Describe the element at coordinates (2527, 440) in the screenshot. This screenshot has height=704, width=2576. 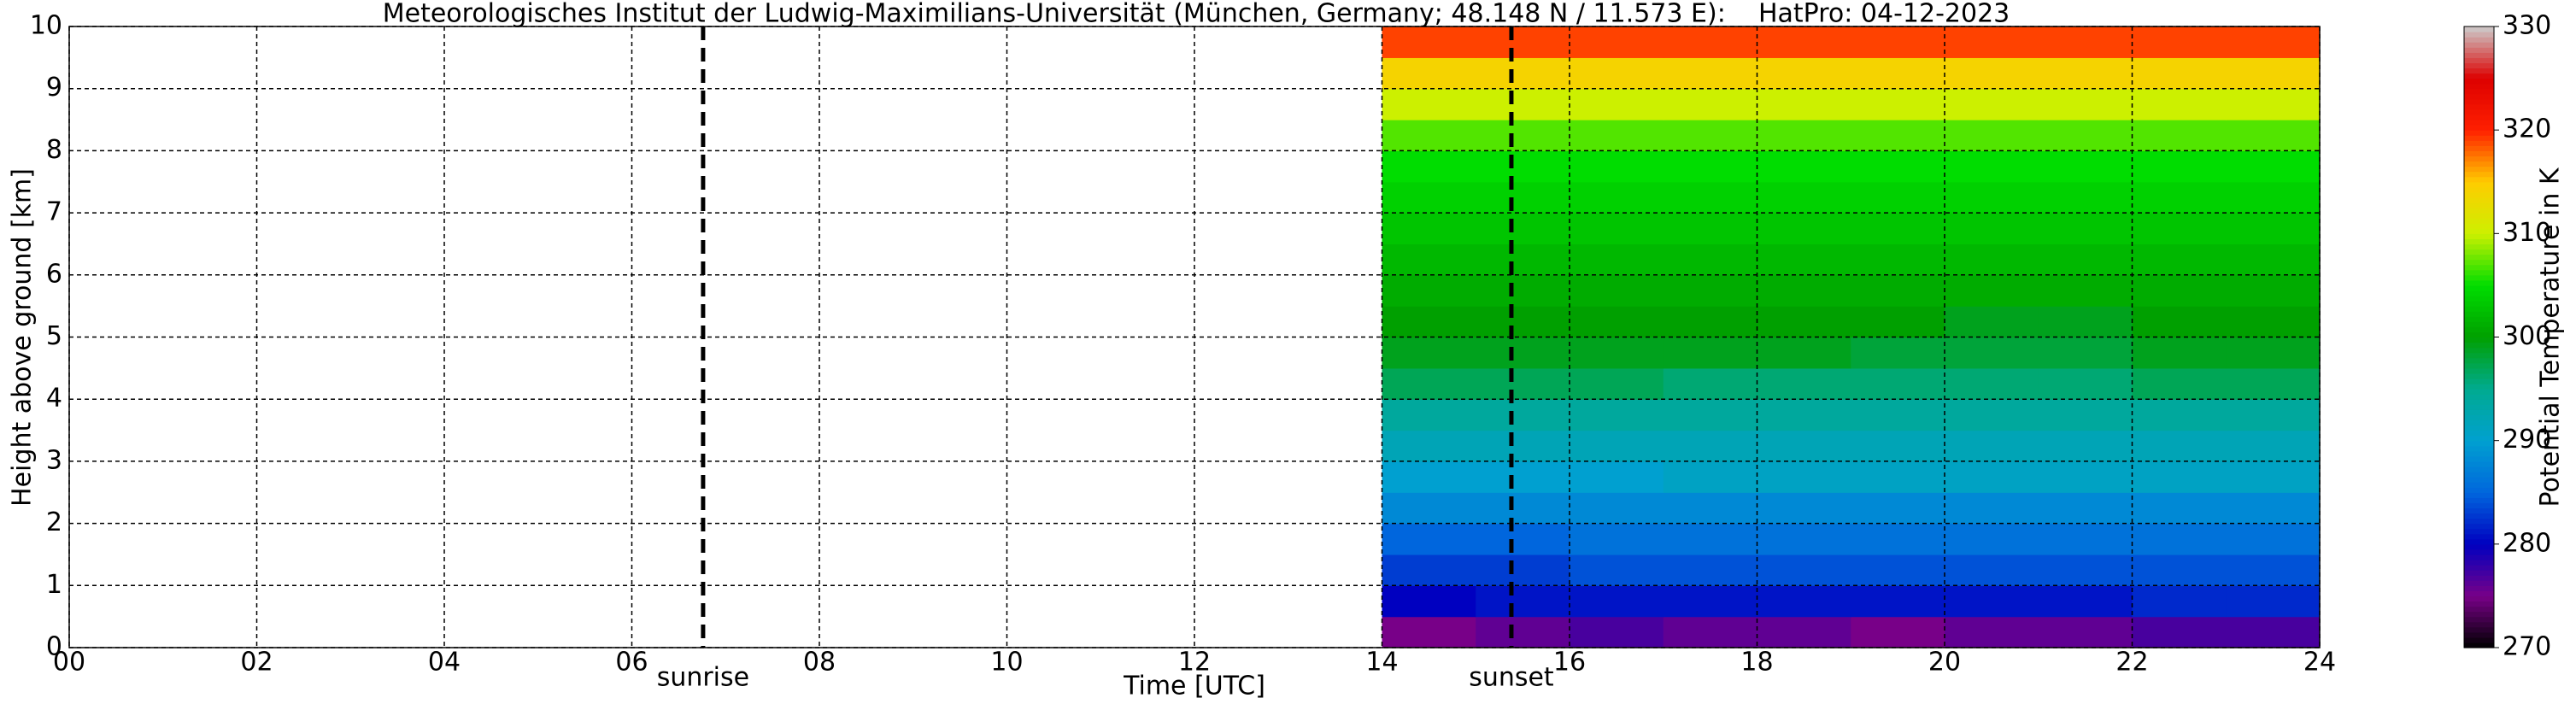
I see `colorbar-tick-label: 290` at that location.